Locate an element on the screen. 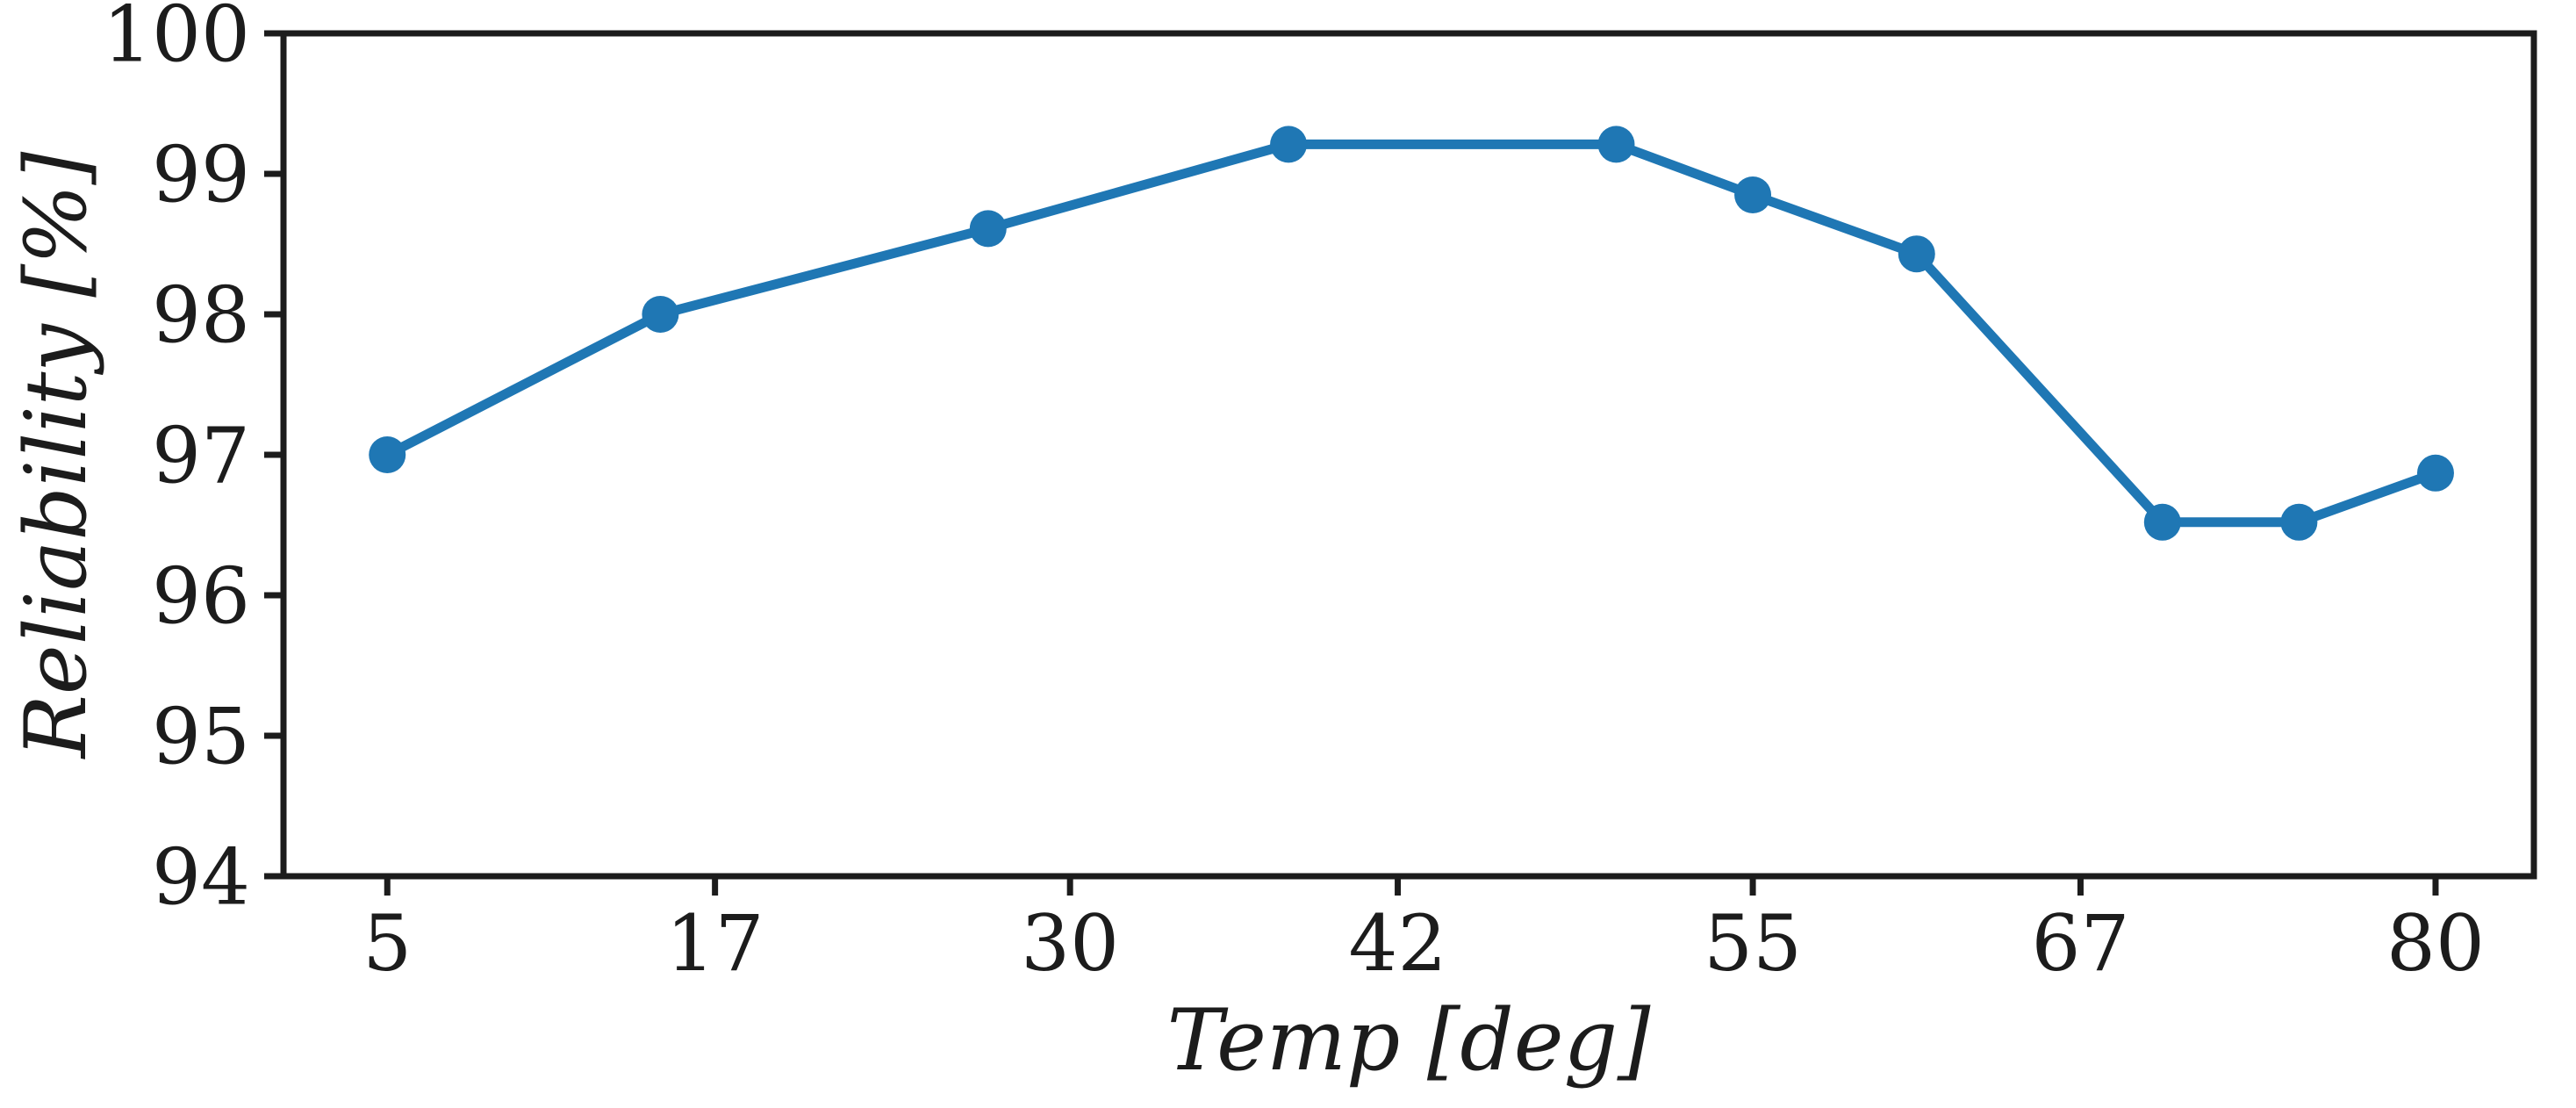 The height and width of the screenshot is (1108, 2576). x-axis-ticks: 5 17 30 42 55 67 80 is located at coordinates (1423, 932).